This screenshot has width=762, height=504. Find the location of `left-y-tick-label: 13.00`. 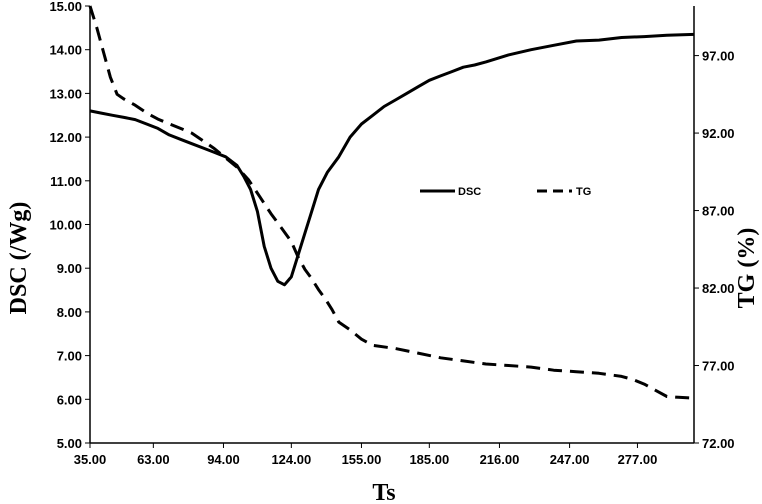

left-y-tick-label: 13.00 is located at coordinates (65, 93).